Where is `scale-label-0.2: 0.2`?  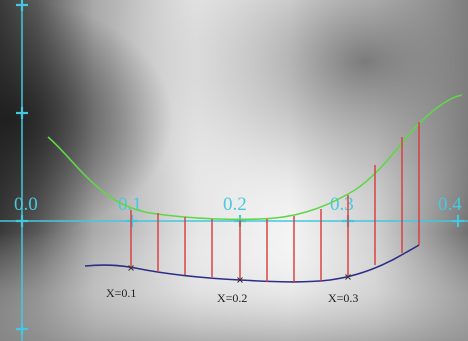
scale-label-0.2: 0.2 is located at coordinates (235, 204).